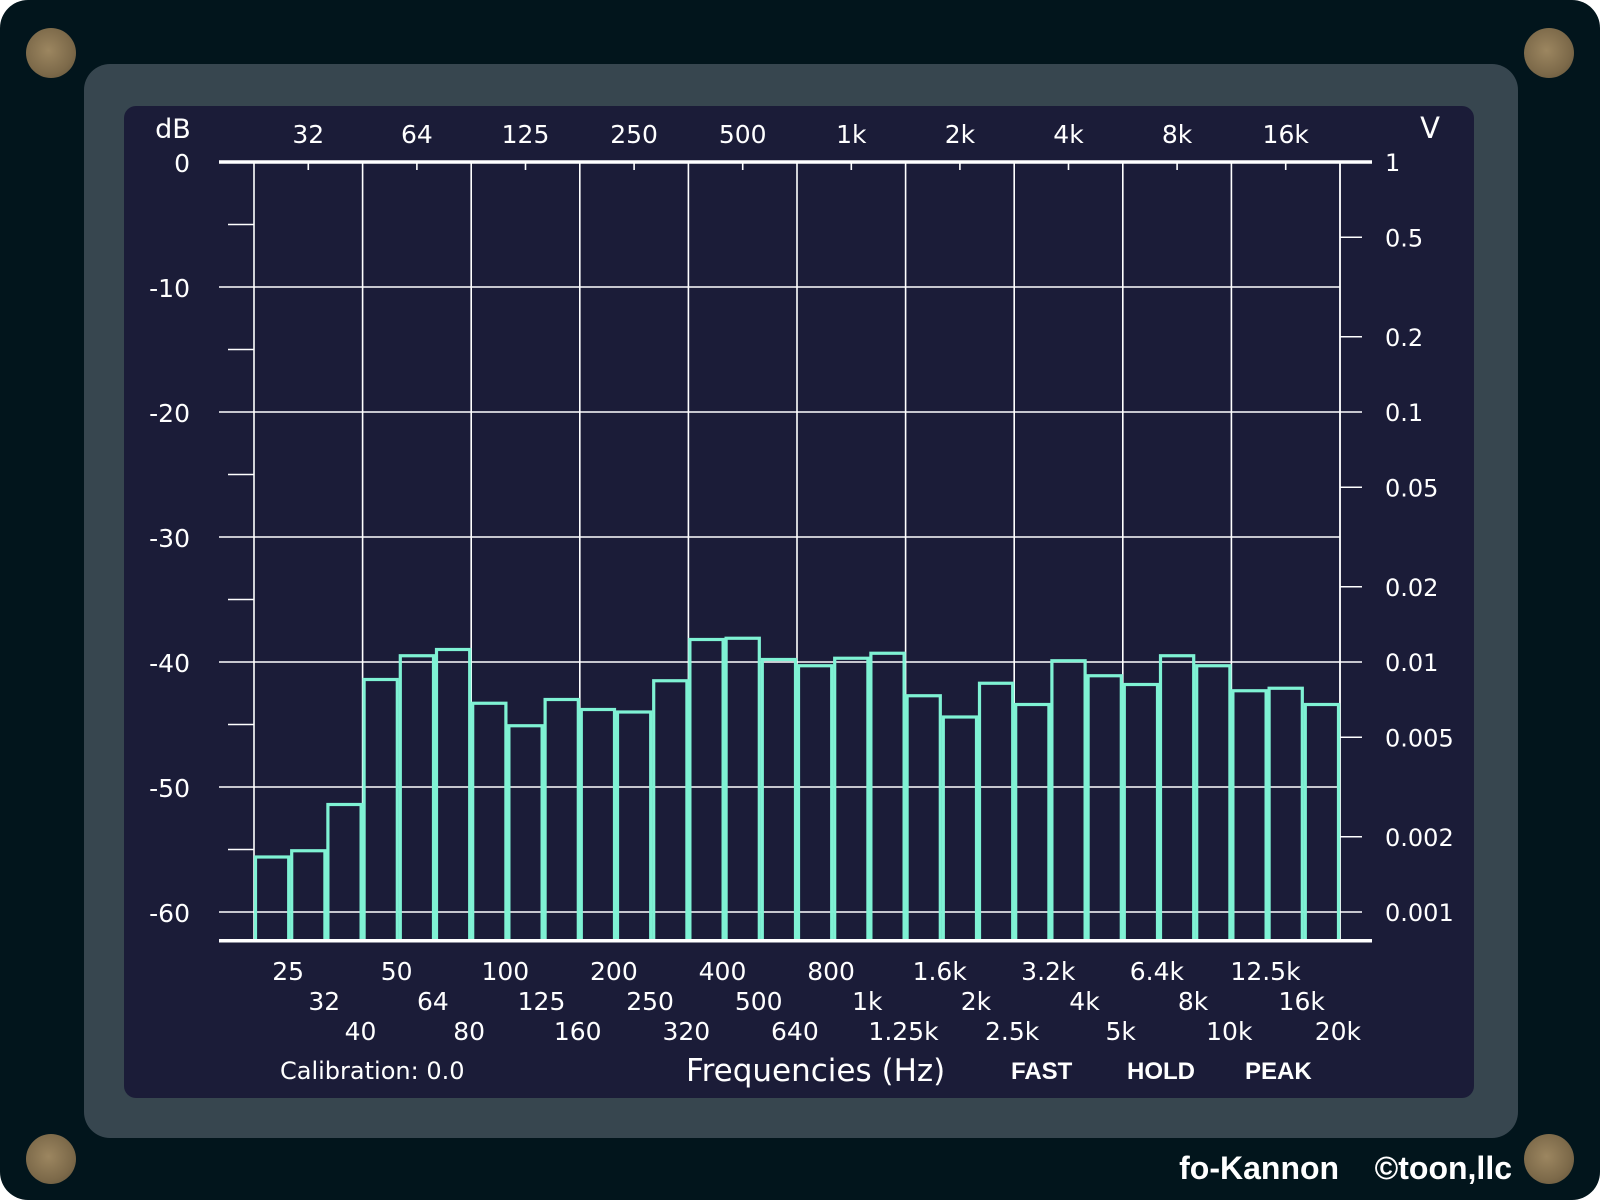  I want to click on band-label: 40, so click(361, 1031).